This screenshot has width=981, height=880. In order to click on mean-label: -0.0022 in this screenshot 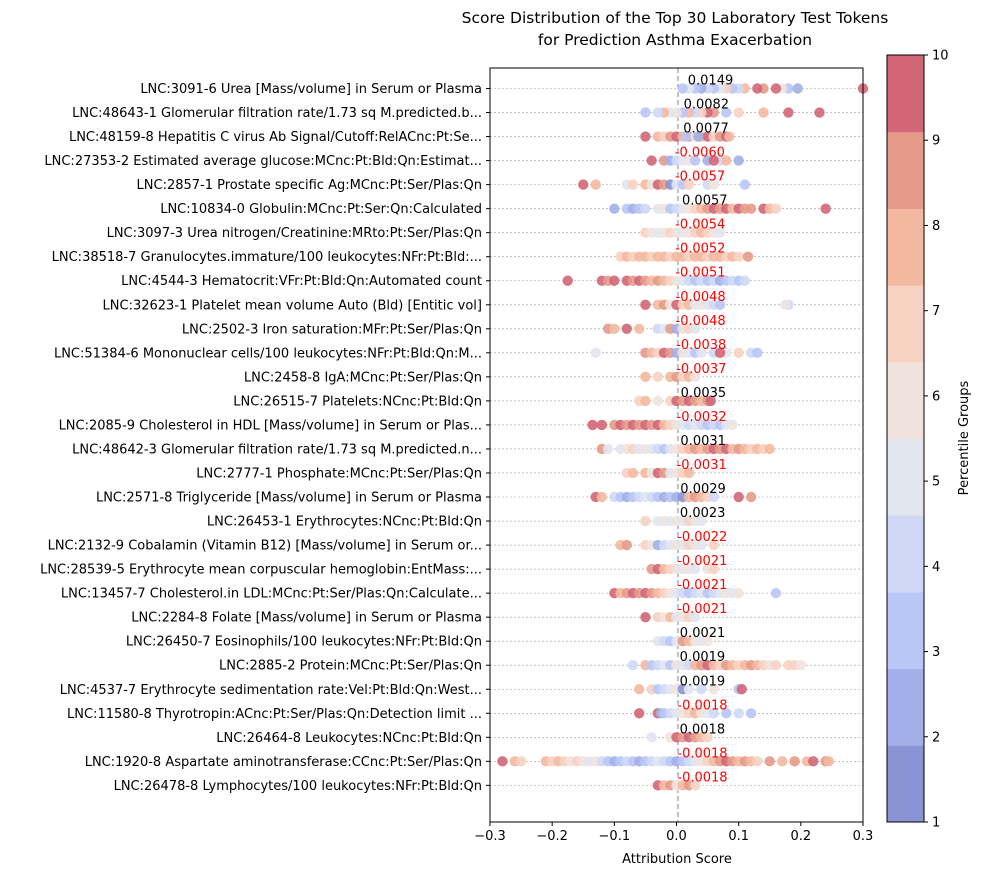, I will do `click(702, 537)`.